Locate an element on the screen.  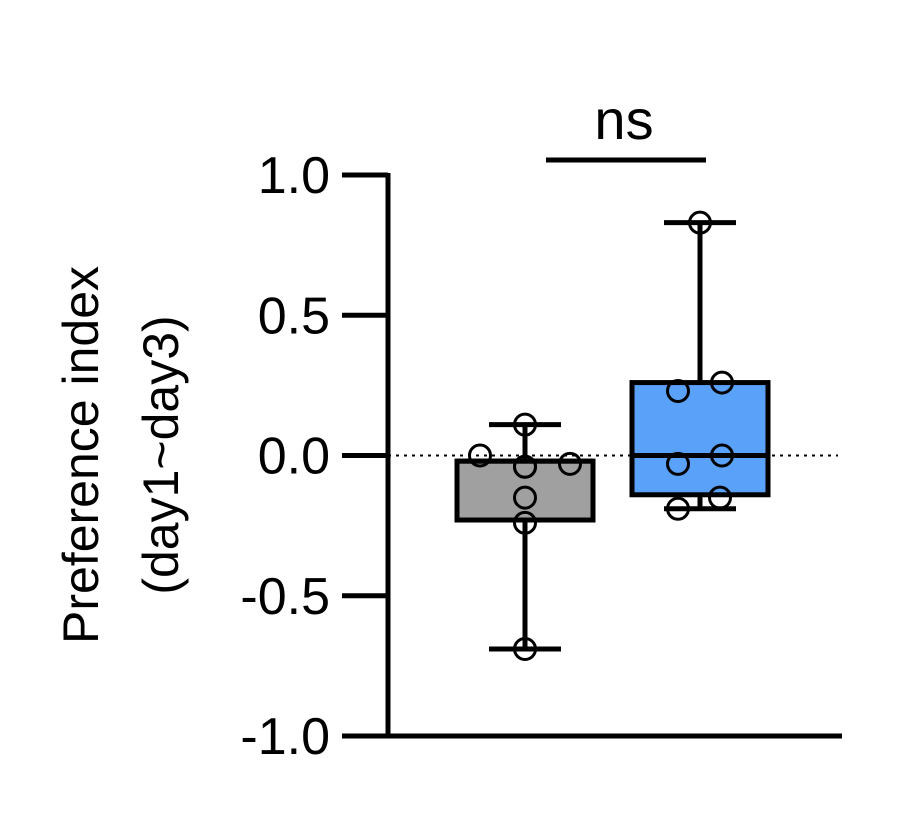
y-tick-label: 0.5 is located at coordinates (294, 316).